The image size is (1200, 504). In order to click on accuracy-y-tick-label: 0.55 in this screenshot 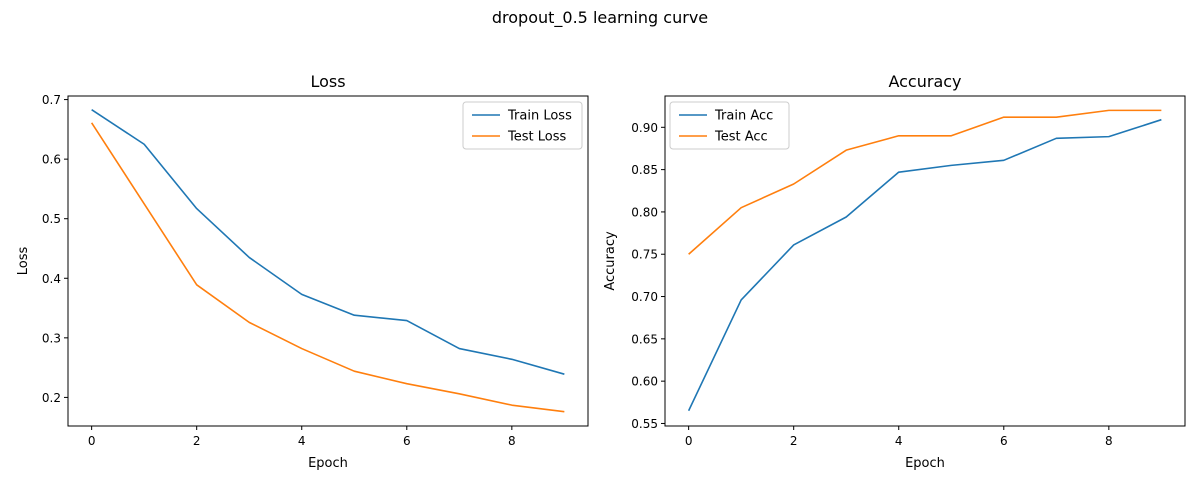, I will do `click(644, 424)`.